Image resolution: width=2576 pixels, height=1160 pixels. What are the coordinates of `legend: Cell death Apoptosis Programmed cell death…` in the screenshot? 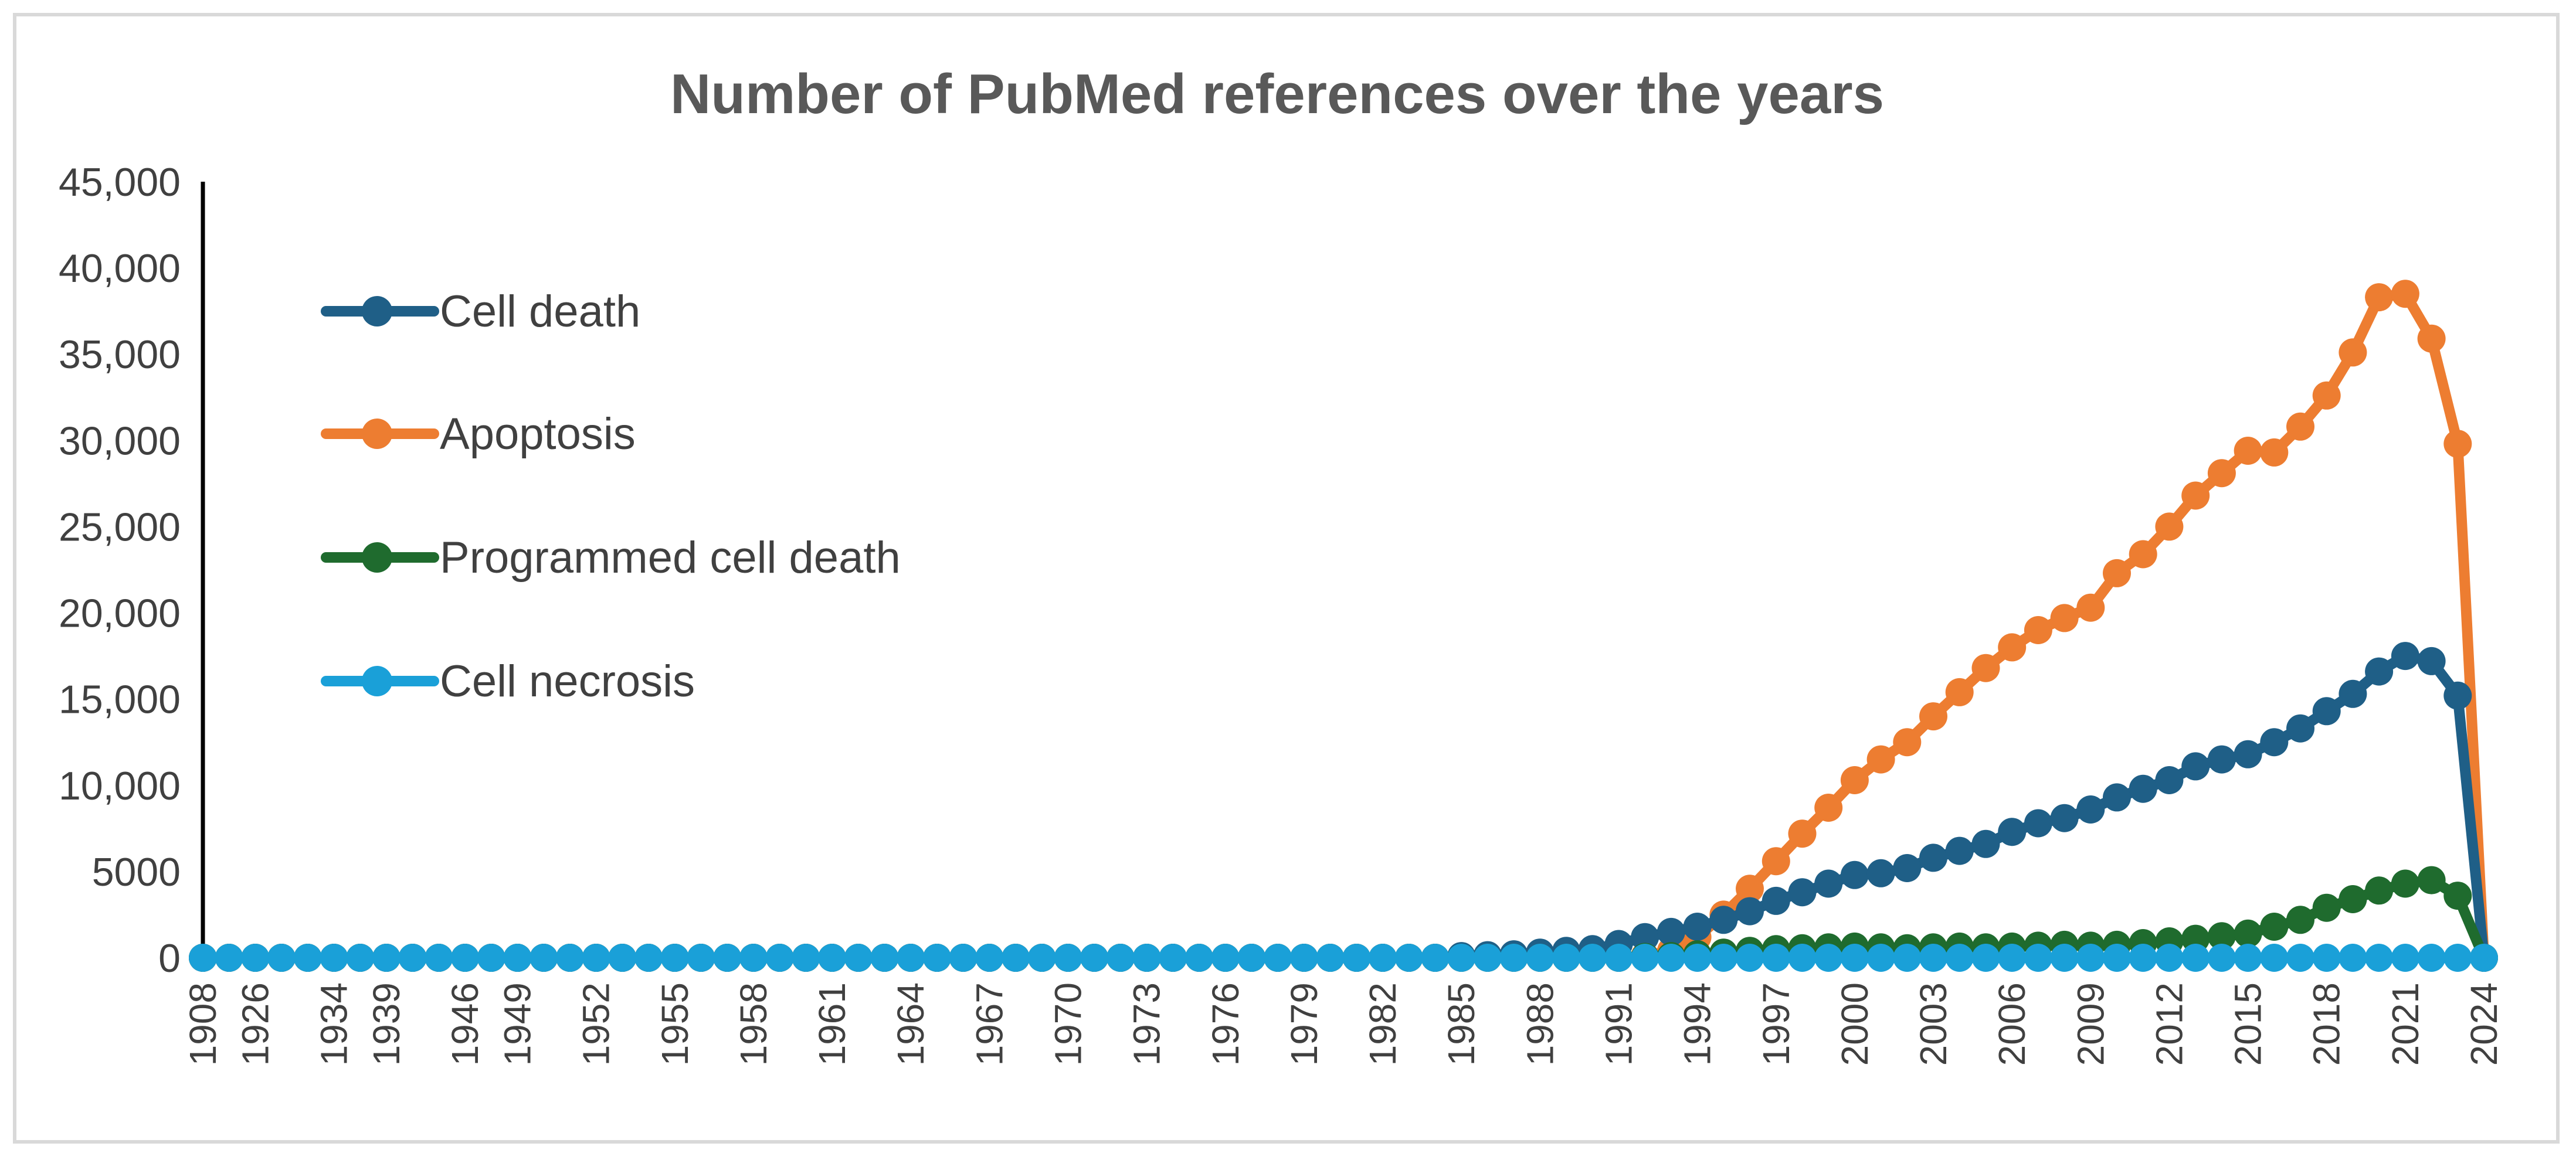 It's located at (611, 496).